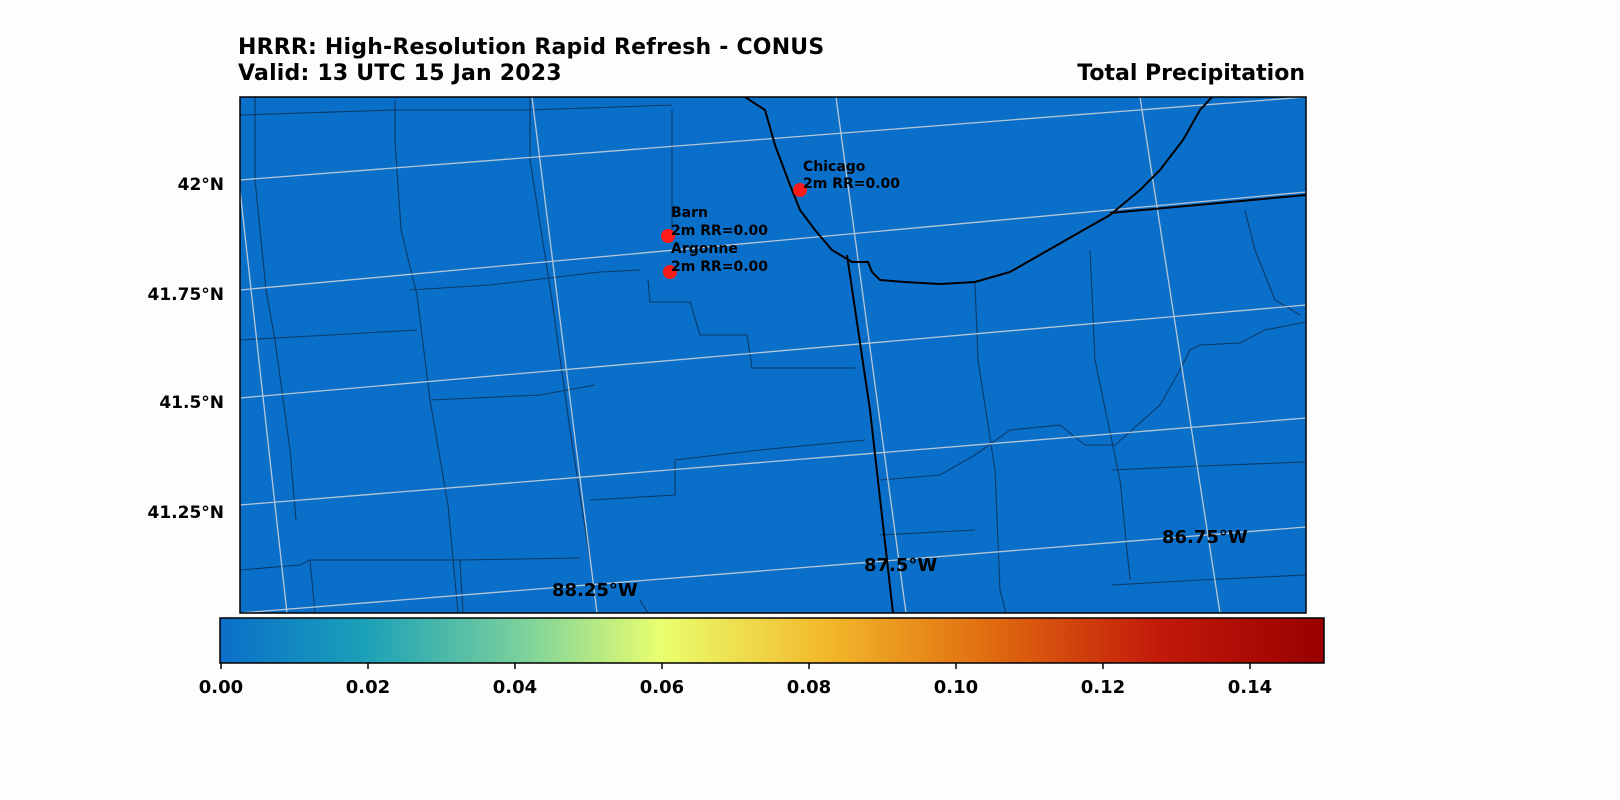 The image size is (1620, 800). Describe the element at coordinates (1191, 73) in the screenshot. I see `field-name: Total Precipitation` at that location.